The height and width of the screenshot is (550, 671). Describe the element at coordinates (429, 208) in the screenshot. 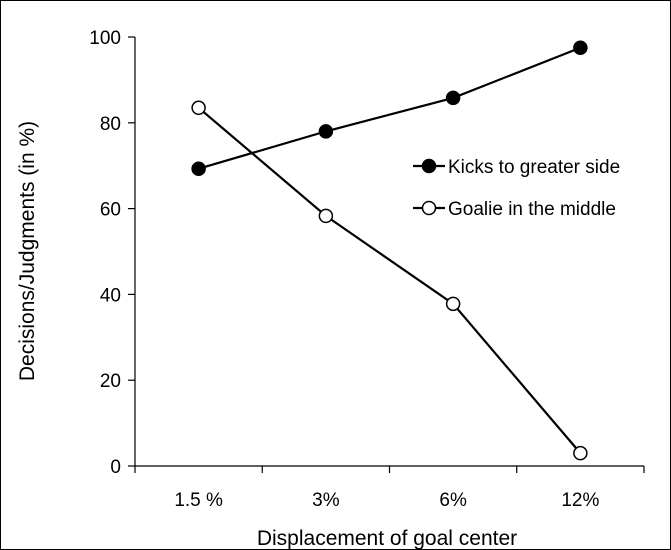

I see `legend-marker-open` at that location.